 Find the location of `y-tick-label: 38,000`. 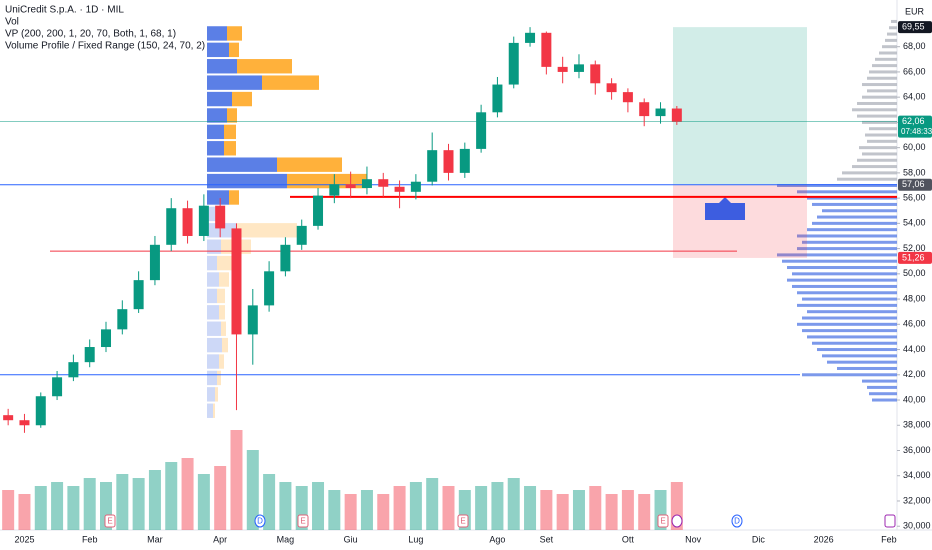

y-tick-label: 38,000 is located at coordinates (917, 425).